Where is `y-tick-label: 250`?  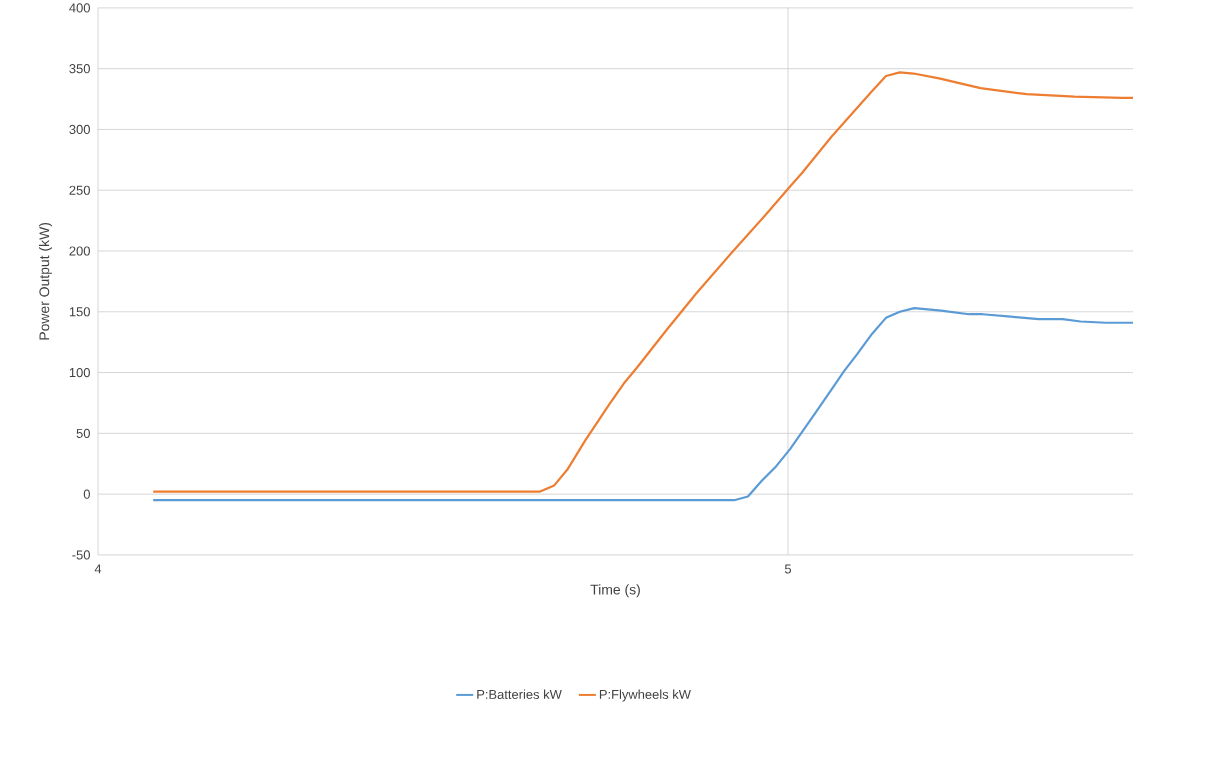
y-tick-label: 250 is located at coordinates (79, 190).